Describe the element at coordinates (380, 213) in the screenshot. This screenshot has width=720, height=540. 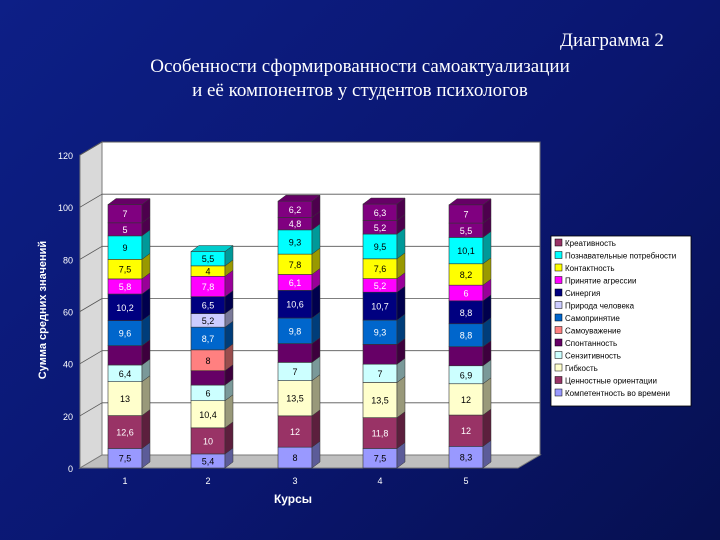
I see `data-label: 6,3` at that location.